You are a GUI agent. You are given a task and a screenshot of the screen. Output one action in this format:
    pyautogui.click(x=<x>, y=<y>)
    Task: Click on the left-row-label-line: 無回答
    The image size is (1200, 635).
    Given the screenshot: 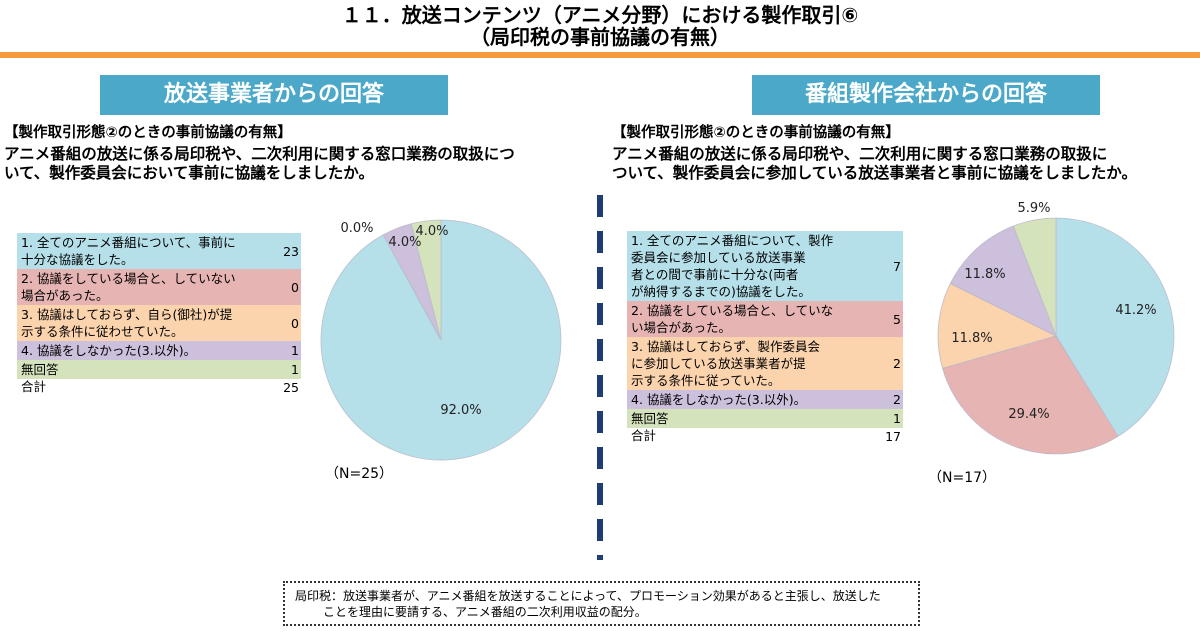 What is the action you would take?
    pyautogui.click(x=40, y=369)
    